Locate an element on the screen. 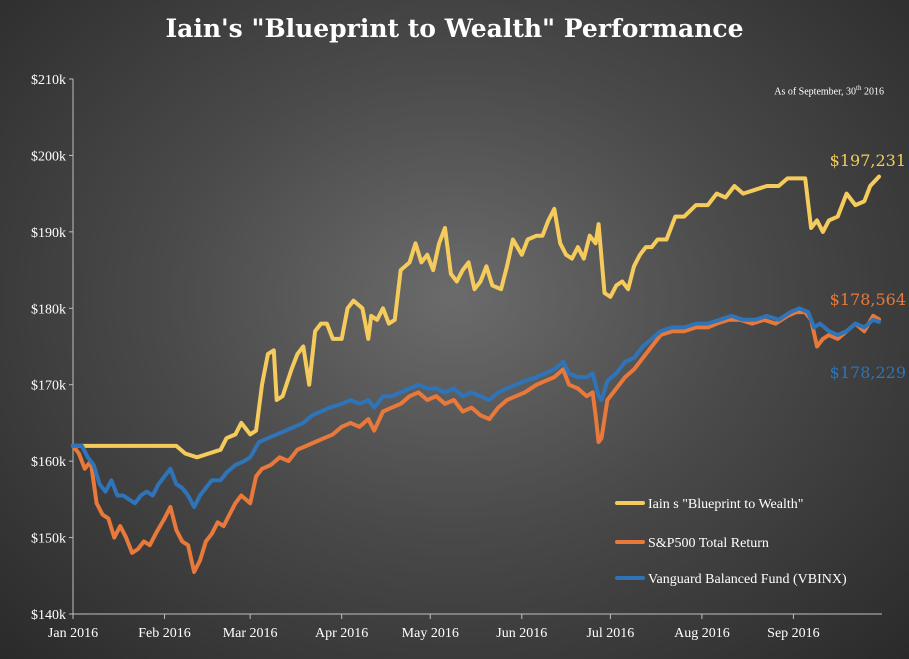 This screenshot has width=909, height=659. chart-title: Iain's "Blueprint to Wealth" Performance is located at coordinates (454, 28).